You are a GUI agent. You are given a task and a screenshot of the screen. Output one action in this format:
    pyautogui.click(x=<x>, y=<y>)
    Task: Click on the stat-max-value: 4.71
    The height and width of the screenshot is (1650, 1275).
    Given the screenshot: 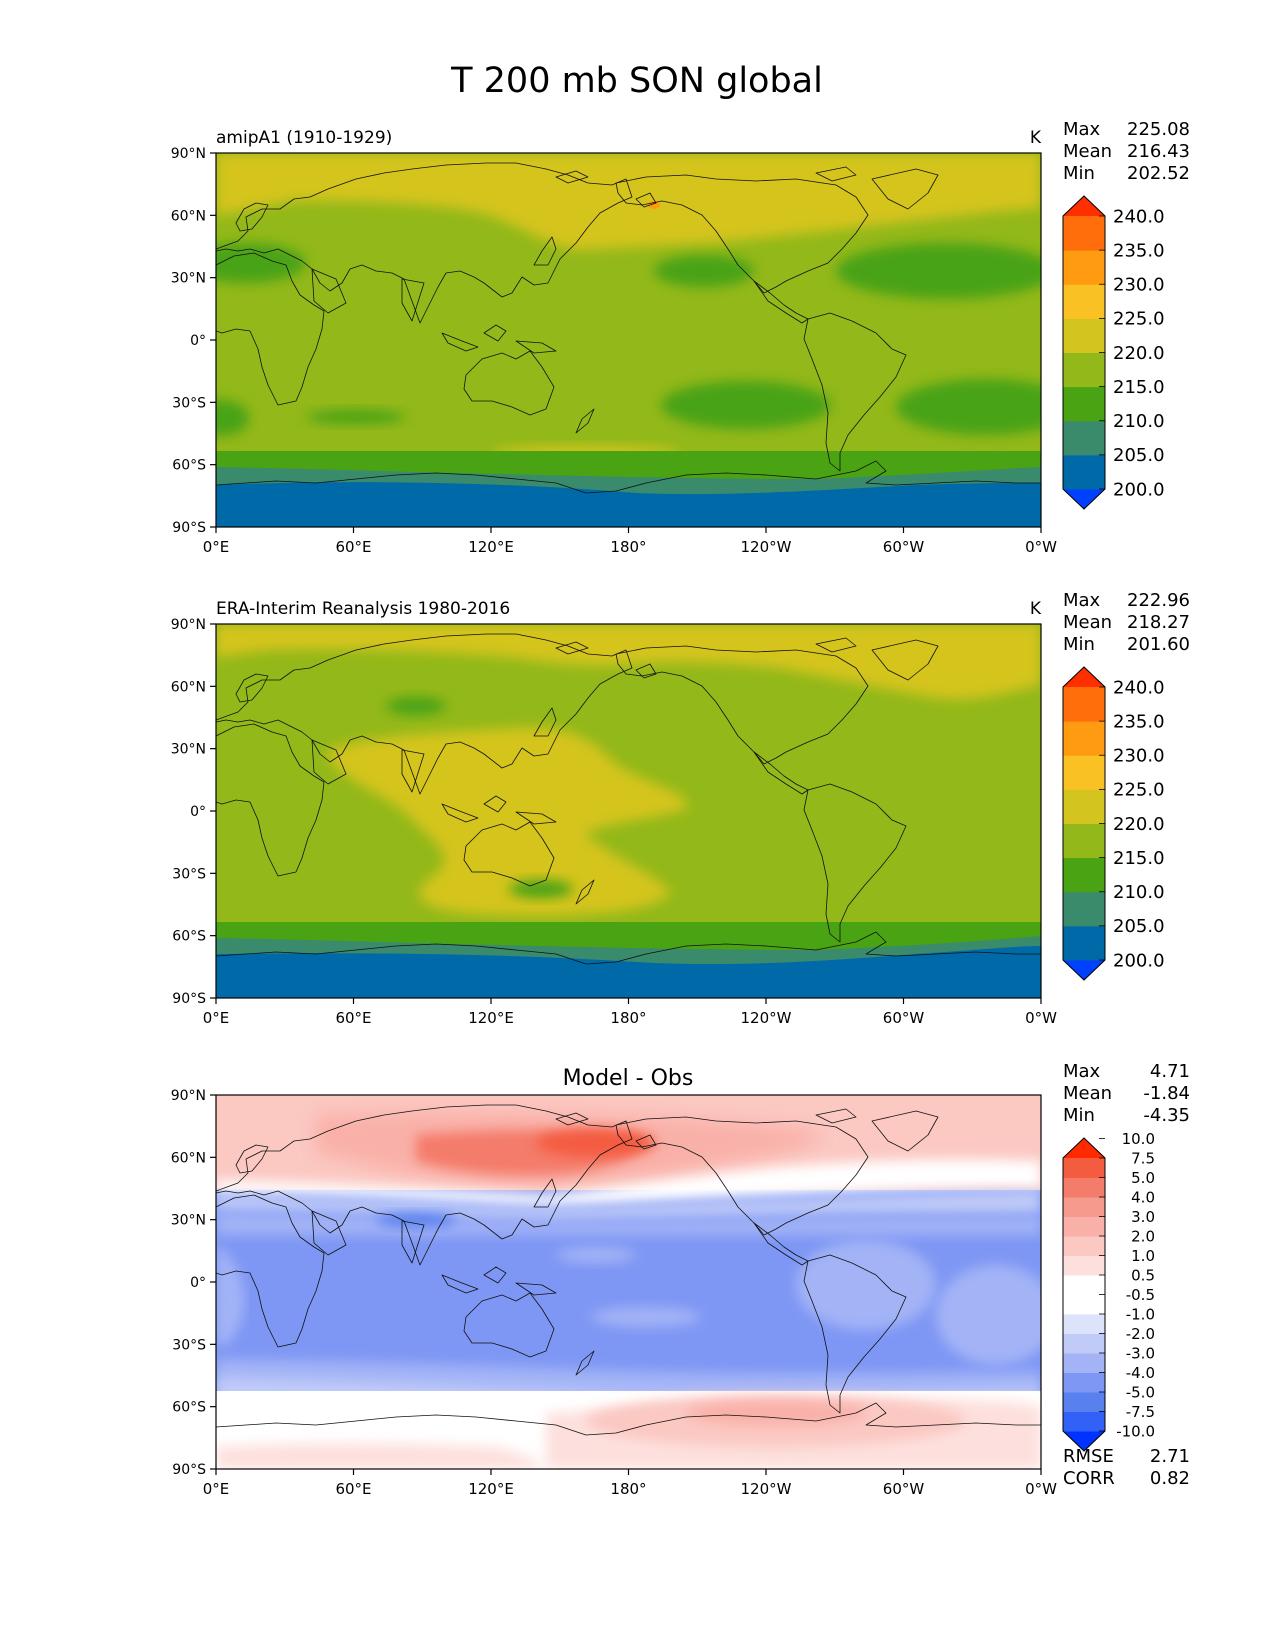 What is the action you would take?
    pyautogui.click(x=1170, y=1071)
    